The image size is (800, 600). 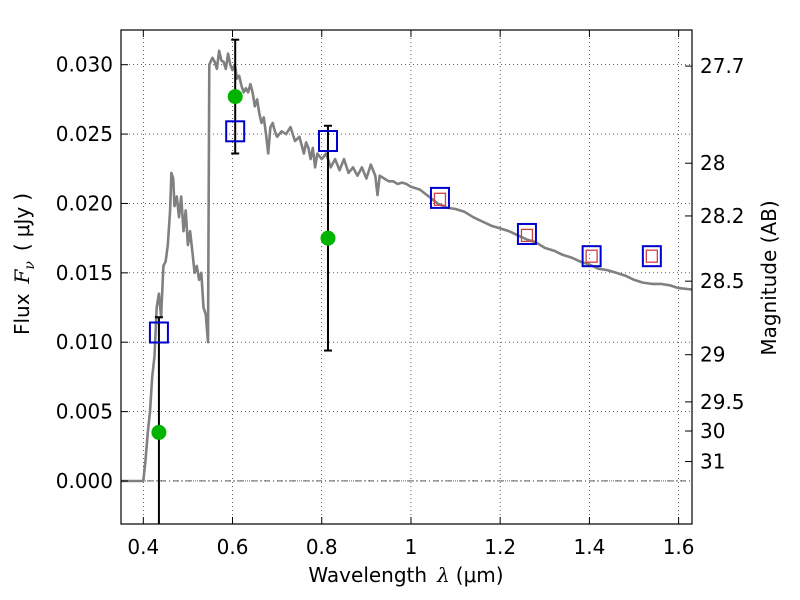 I want to click on y2-tick-label-1: 28, so click(x=712, y=163).